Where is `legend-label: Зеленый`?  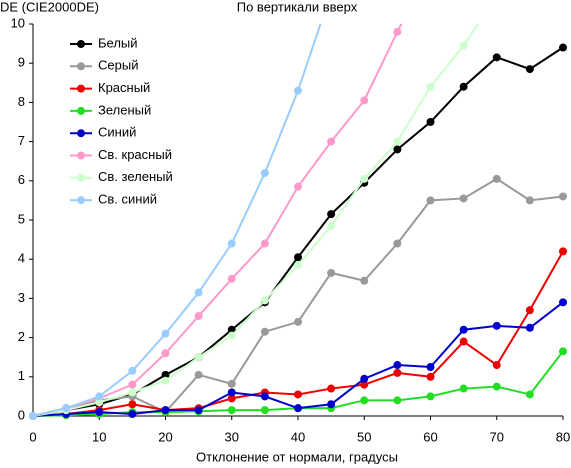 legend-label: Зеленый is located at coordinates (124, 109).